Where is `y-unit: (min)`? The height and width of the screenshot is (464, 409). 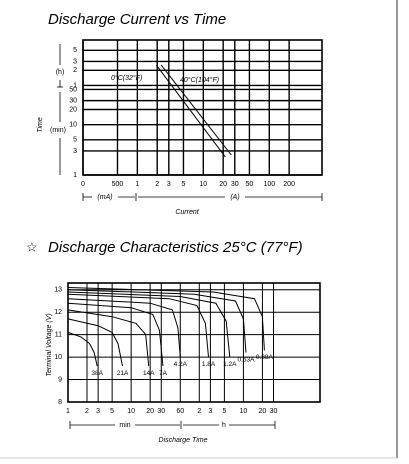
y-unit: (min) is located at coordinates (58, 130).